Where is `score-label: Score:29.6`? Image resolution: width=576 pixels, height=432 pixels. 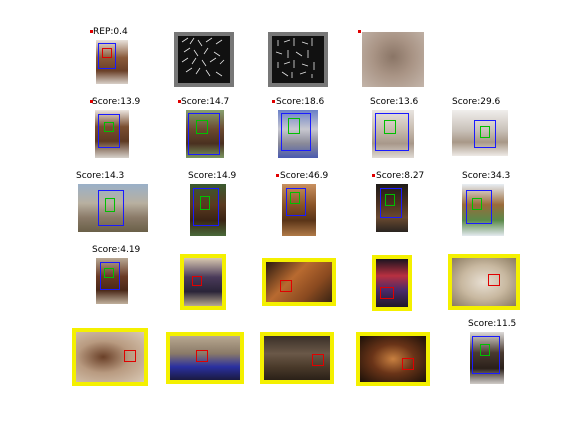 score-label: Score:29.6 is located at coordinates (476, 102).